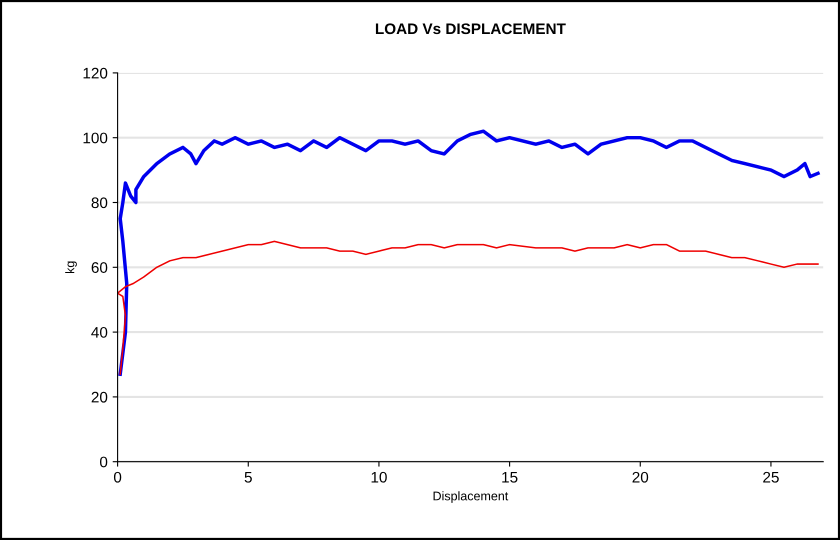  Describe the element at coordinates (510, 477) in the screenshot. I see `x-tick-label: 15` at that location.